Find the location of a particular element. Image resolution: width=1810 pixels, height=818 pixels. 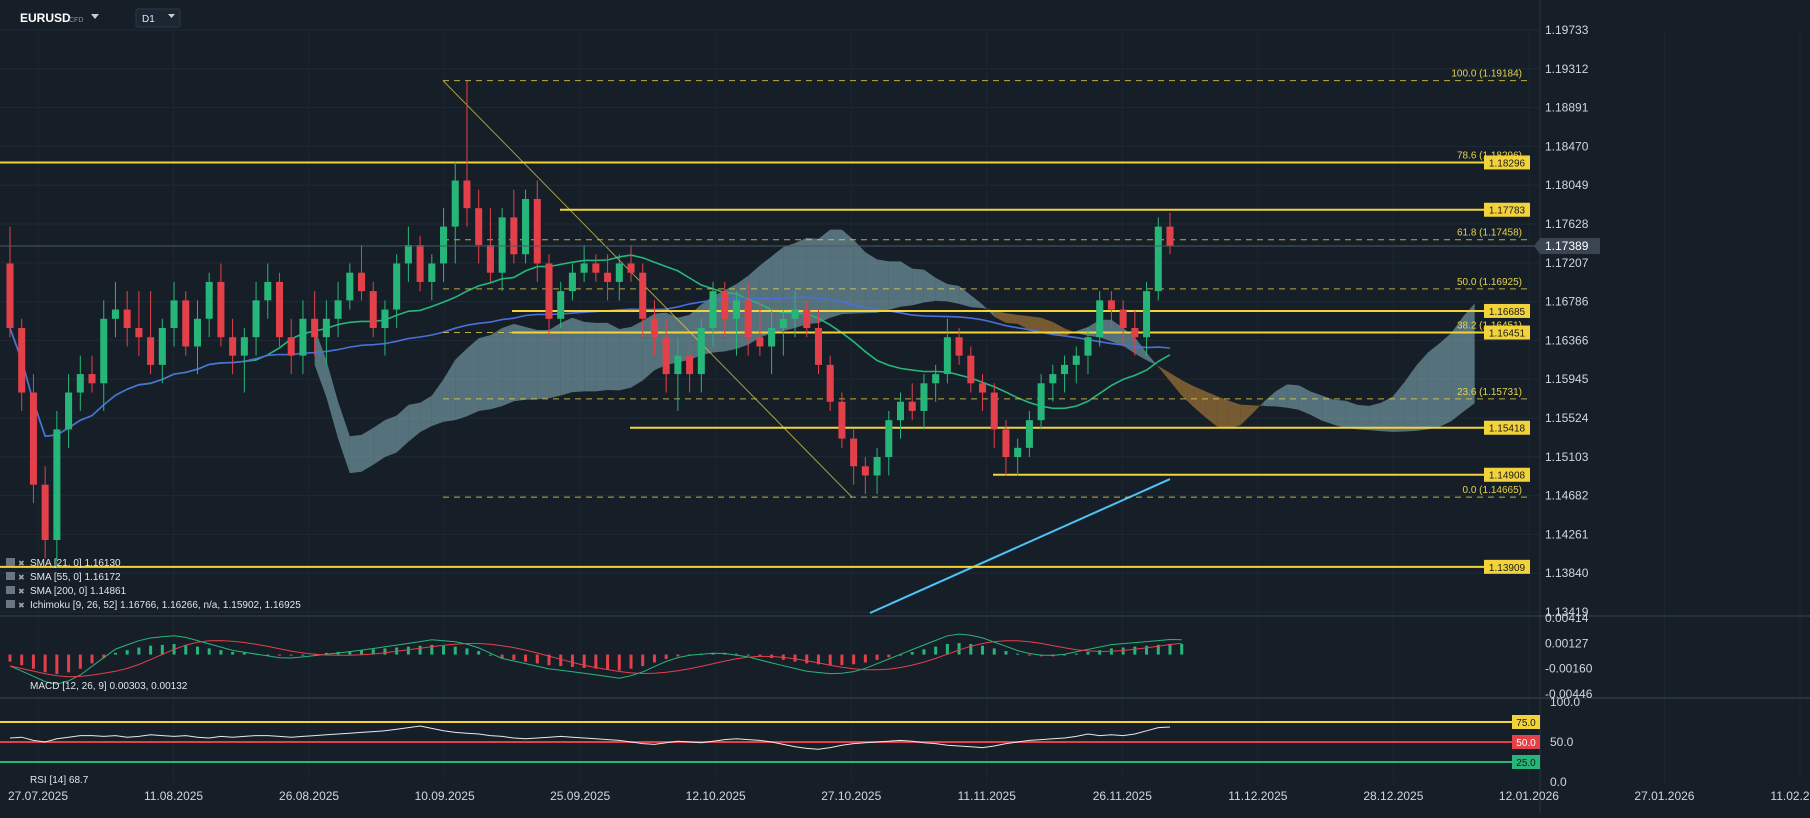

price-tick-label: 1.14261 is located at coordinates (1567, 534).